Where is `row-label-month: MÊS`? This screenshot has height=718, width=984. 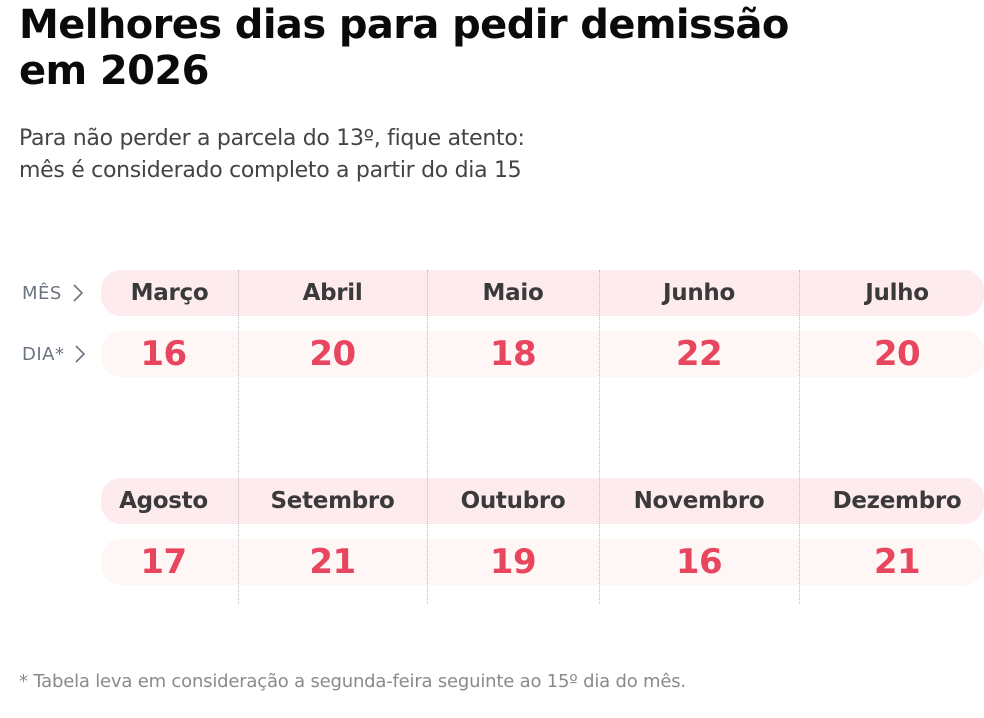 row-label-month: MÊS is located at coordinates (53, 293).